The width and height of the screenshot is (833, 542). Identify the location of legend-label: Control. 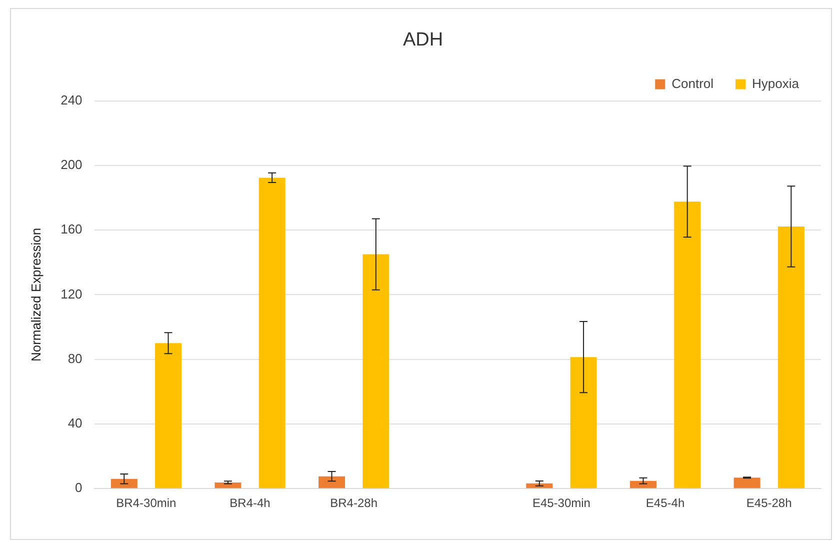
(693, 83).